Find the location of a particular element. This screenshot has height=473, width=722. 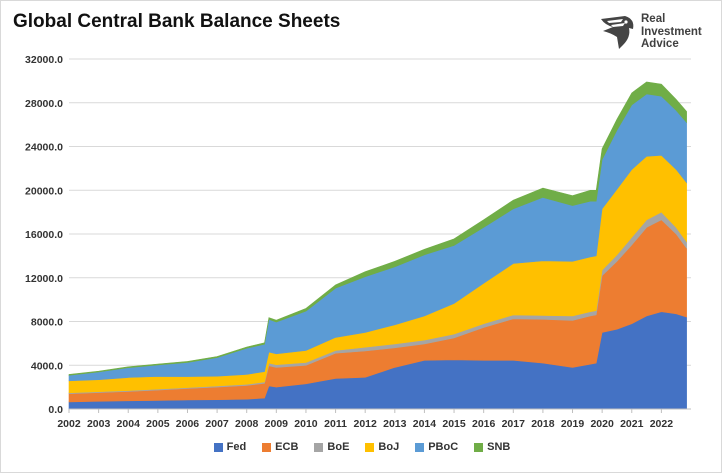

legend-item-fed: Fed is located at coordinates (230, 447).